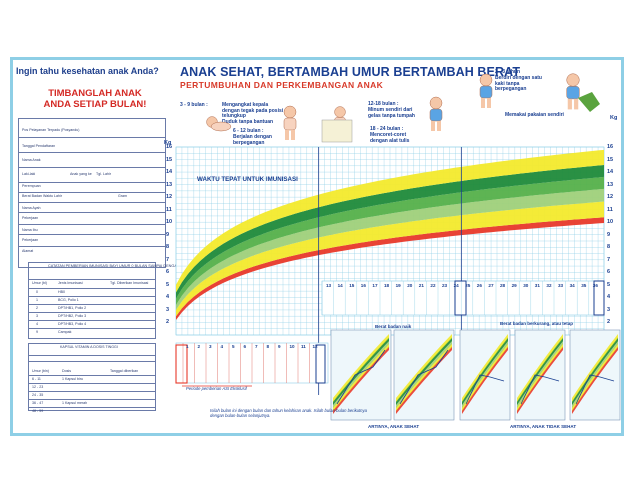 The height and width of the screenshot is (478, 638). Describe the element at coordinates (92, 300) in the screenshot. I see `immunization-table` at that location.